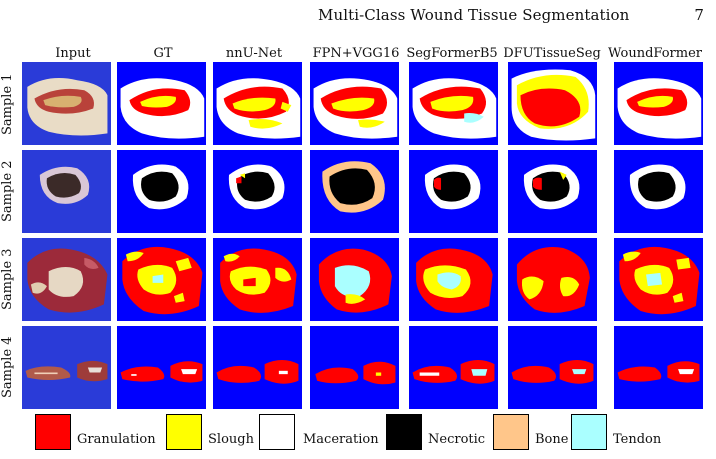 This screenshot has width=716, height=459. Describe the element at coordinates (552, 367) in the screenshot. I see `sample-4-dfutissueseg-mask` at that location.